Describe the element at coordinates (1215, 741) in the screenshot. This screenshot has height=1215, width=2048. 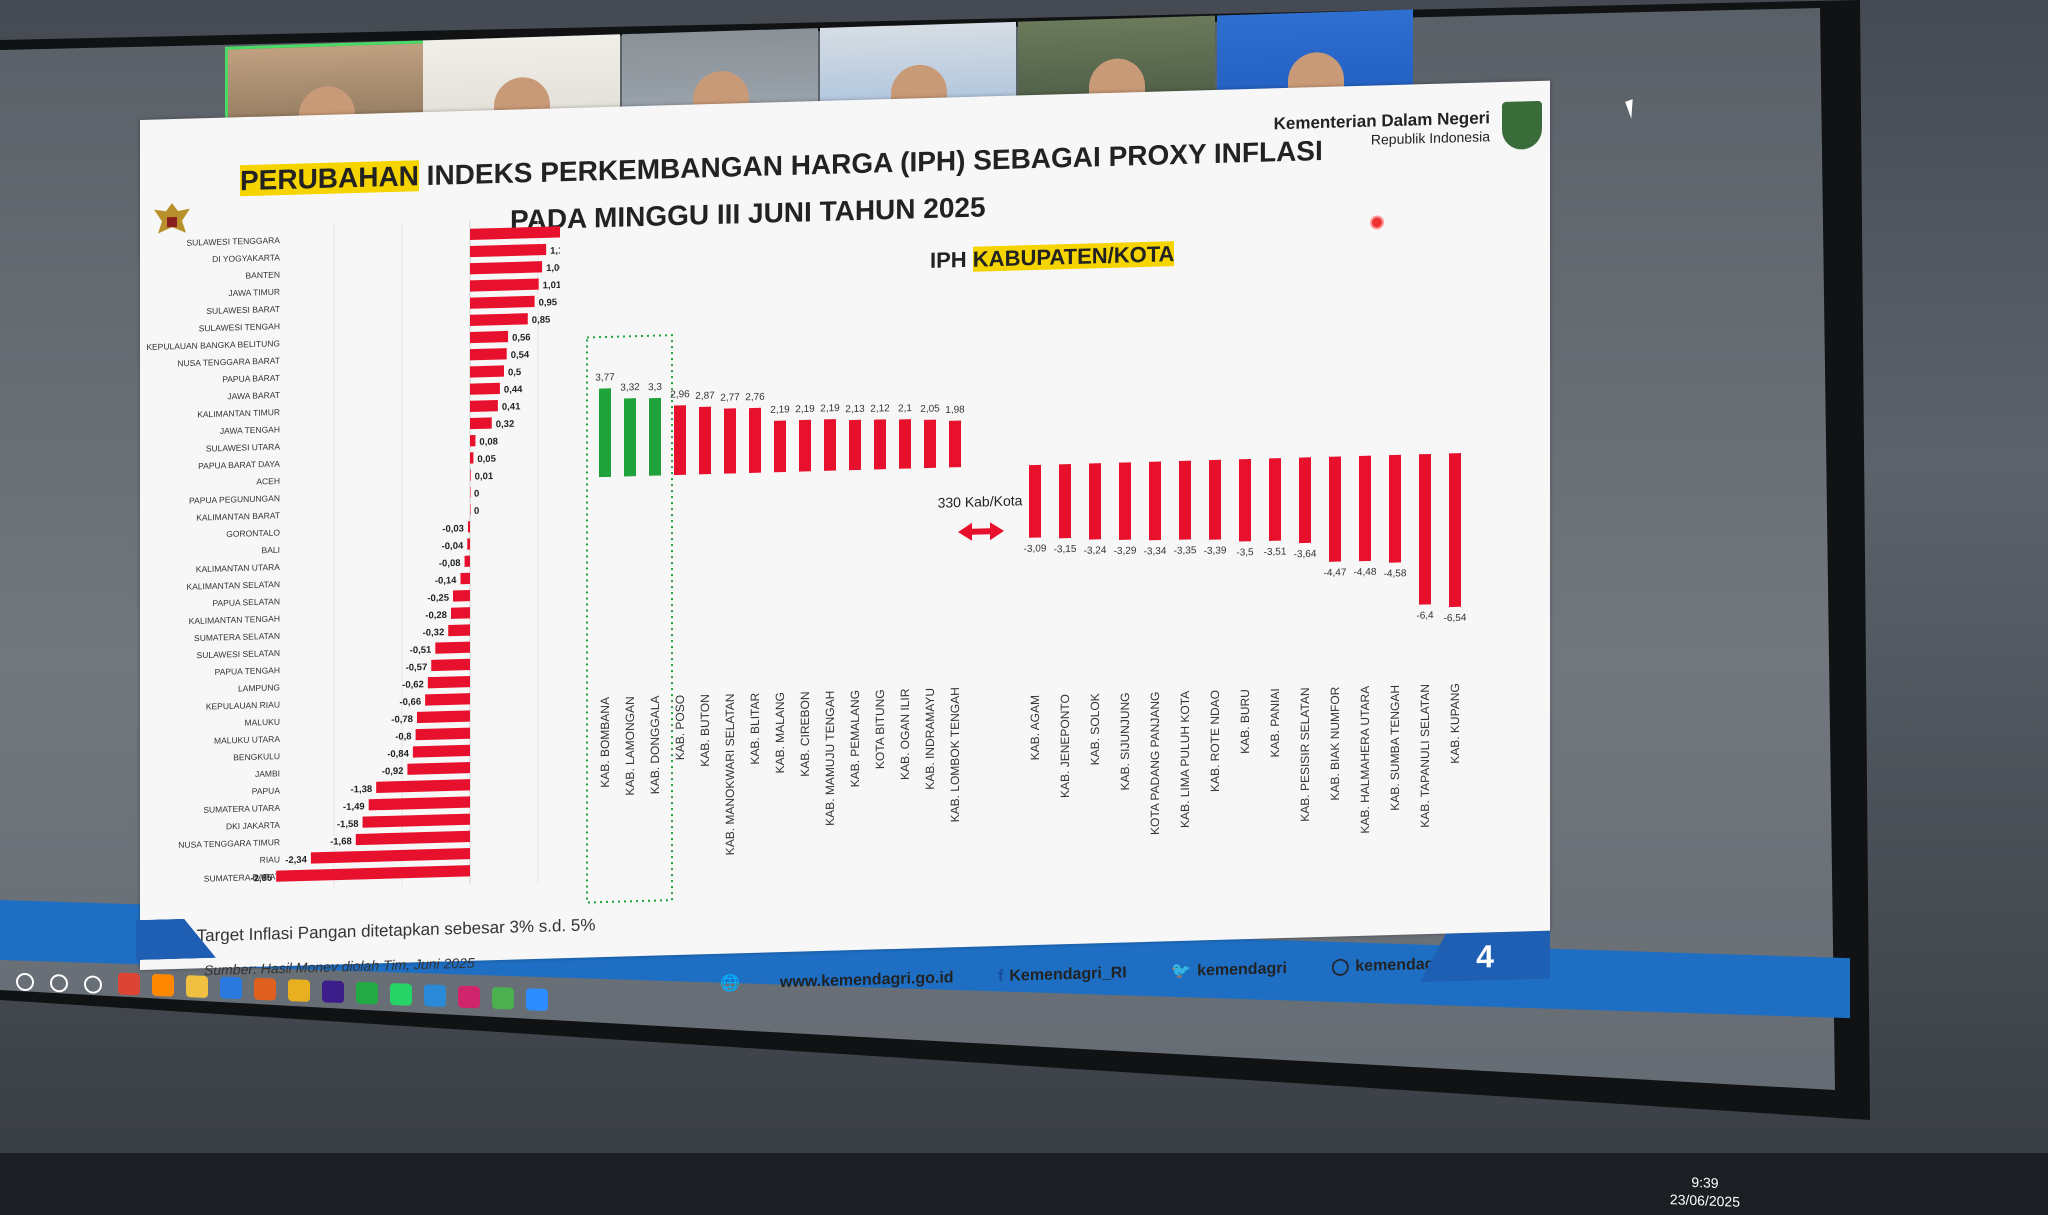
I see `bottom-category-label: KAB. ROTE NDAO` at that location.